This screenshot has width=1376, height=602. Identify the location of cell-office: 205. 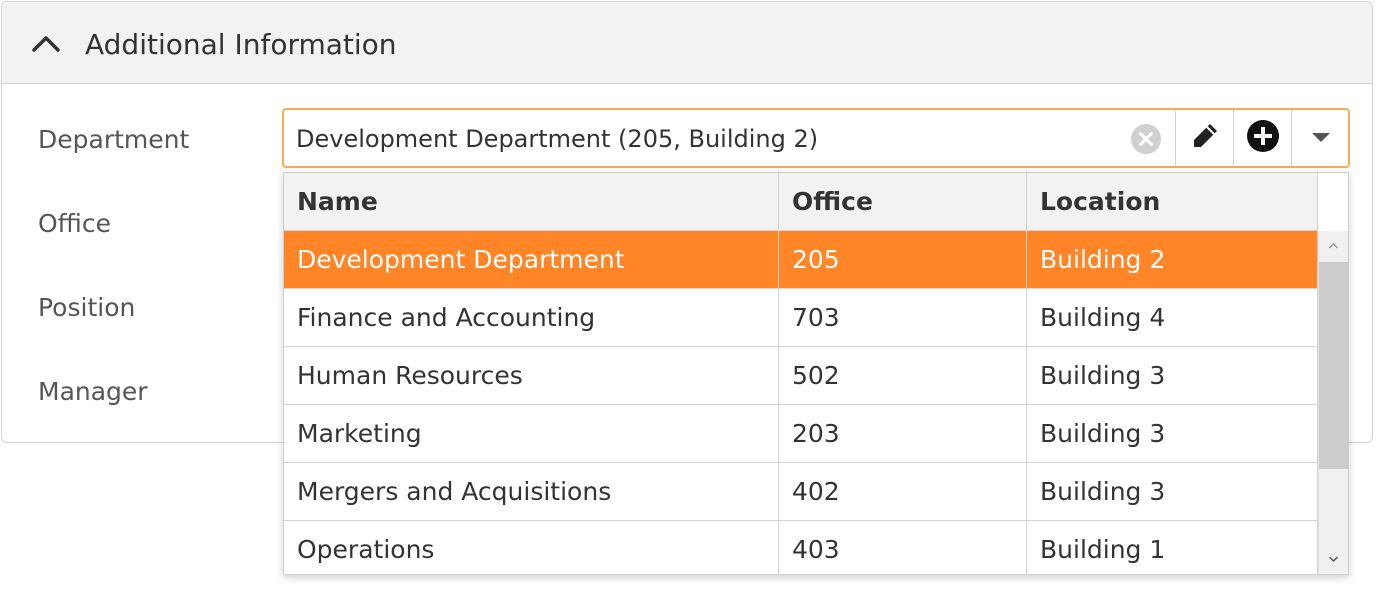
(903, 259).